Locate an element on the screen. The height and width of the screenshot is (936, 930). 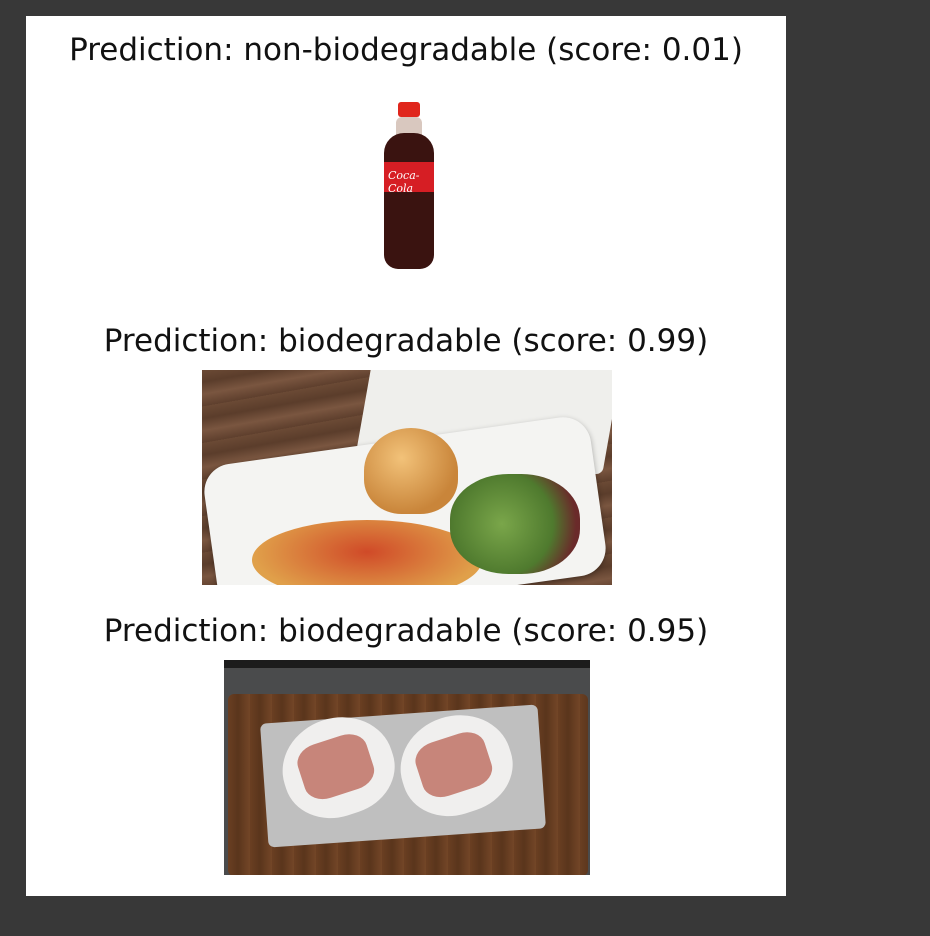
prediction-title-3: Prediction: biodegradable (score: 0.95) is located at coordinates (406, 631).